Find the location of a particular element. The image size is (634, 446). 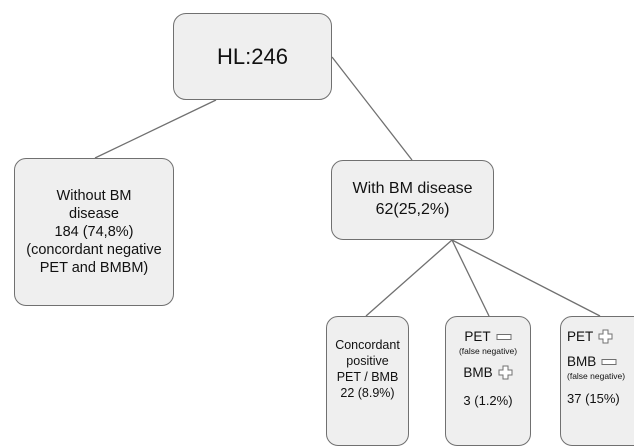

root-label: HL:246 is located at coordinates (252, 56).